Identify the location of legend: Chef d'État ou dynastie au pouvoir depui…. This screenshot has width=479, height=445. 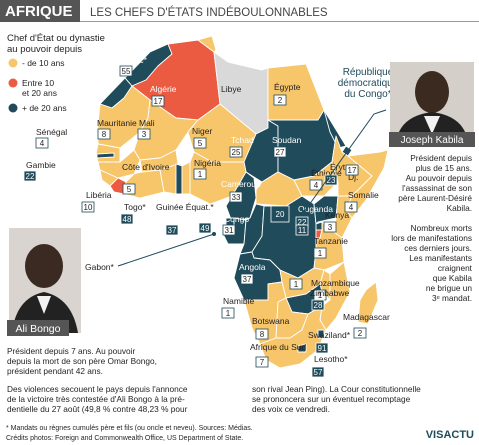
(56, 73).